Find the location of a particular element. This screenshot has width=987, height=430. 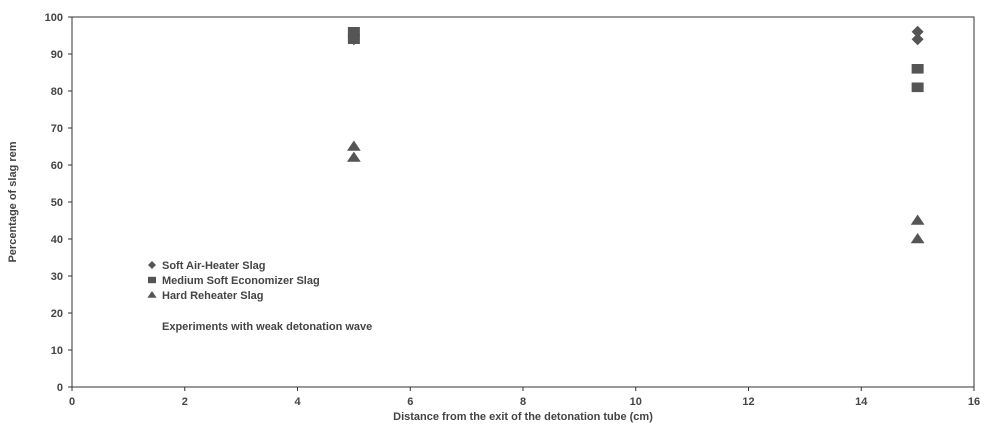

x-tick-label: 16 is located at coordinates (974, 402).